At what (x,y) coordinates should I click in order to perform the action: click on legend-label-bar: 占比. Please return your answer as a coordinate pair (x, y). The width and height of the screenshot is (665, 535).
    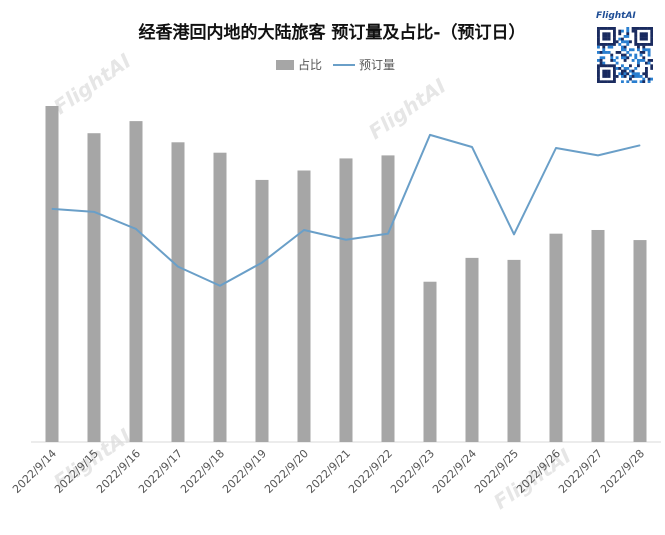
    Looking at the image, I should click on (310, 64).